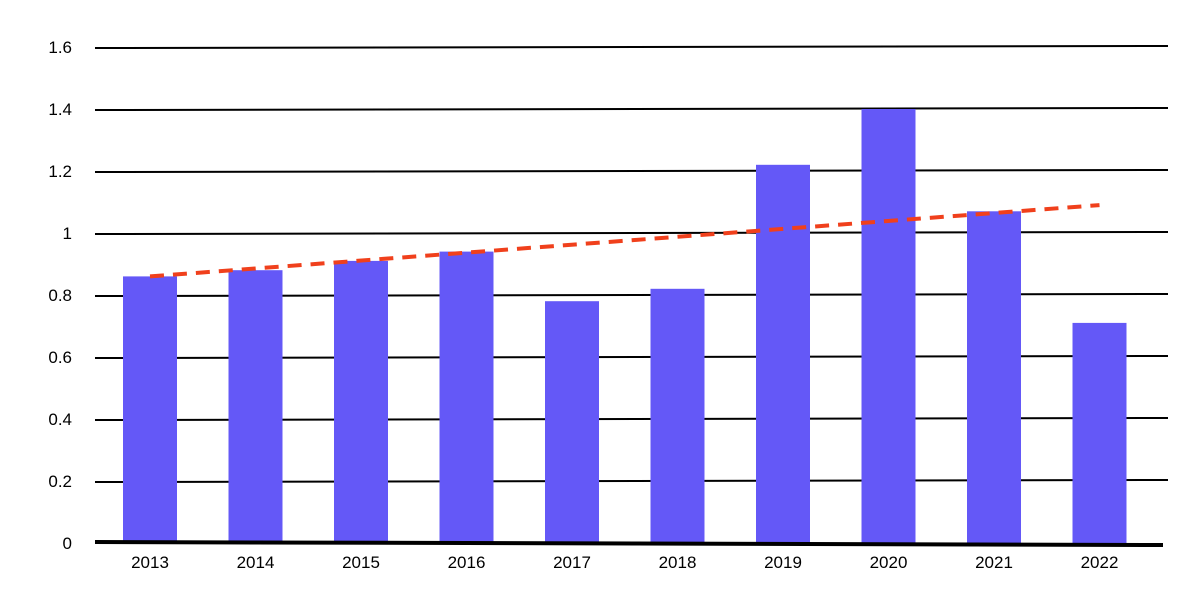  Describe the element at coordinates (783, 562) in the screenshot. I see `x-tick-label: 2019` at that location.